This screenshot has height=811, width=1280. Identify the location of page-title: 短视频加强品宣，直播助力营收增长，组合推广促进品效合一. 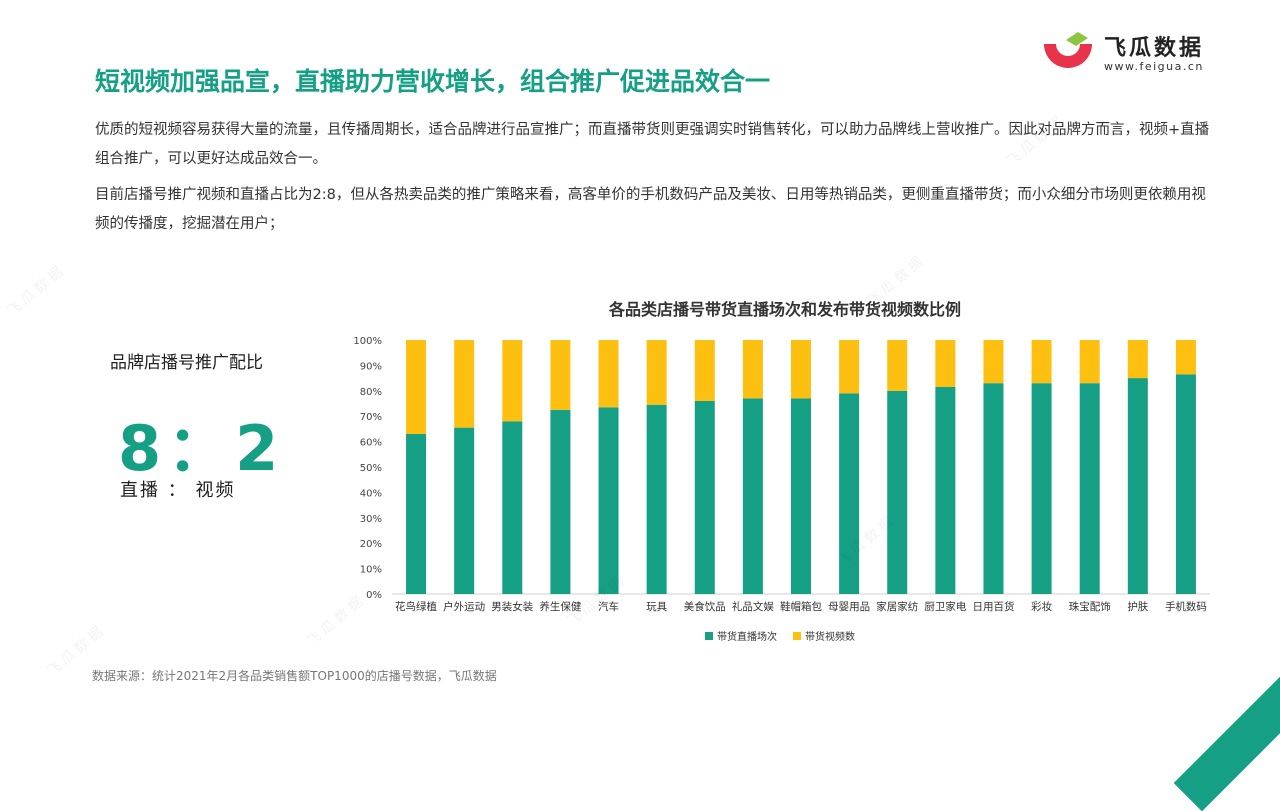
(433, 81).